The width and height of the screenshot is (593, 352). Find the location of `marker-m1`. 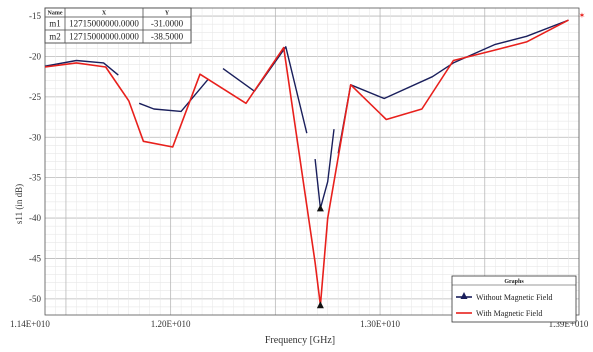

marker-m1 is located at coordinates (320, 208).